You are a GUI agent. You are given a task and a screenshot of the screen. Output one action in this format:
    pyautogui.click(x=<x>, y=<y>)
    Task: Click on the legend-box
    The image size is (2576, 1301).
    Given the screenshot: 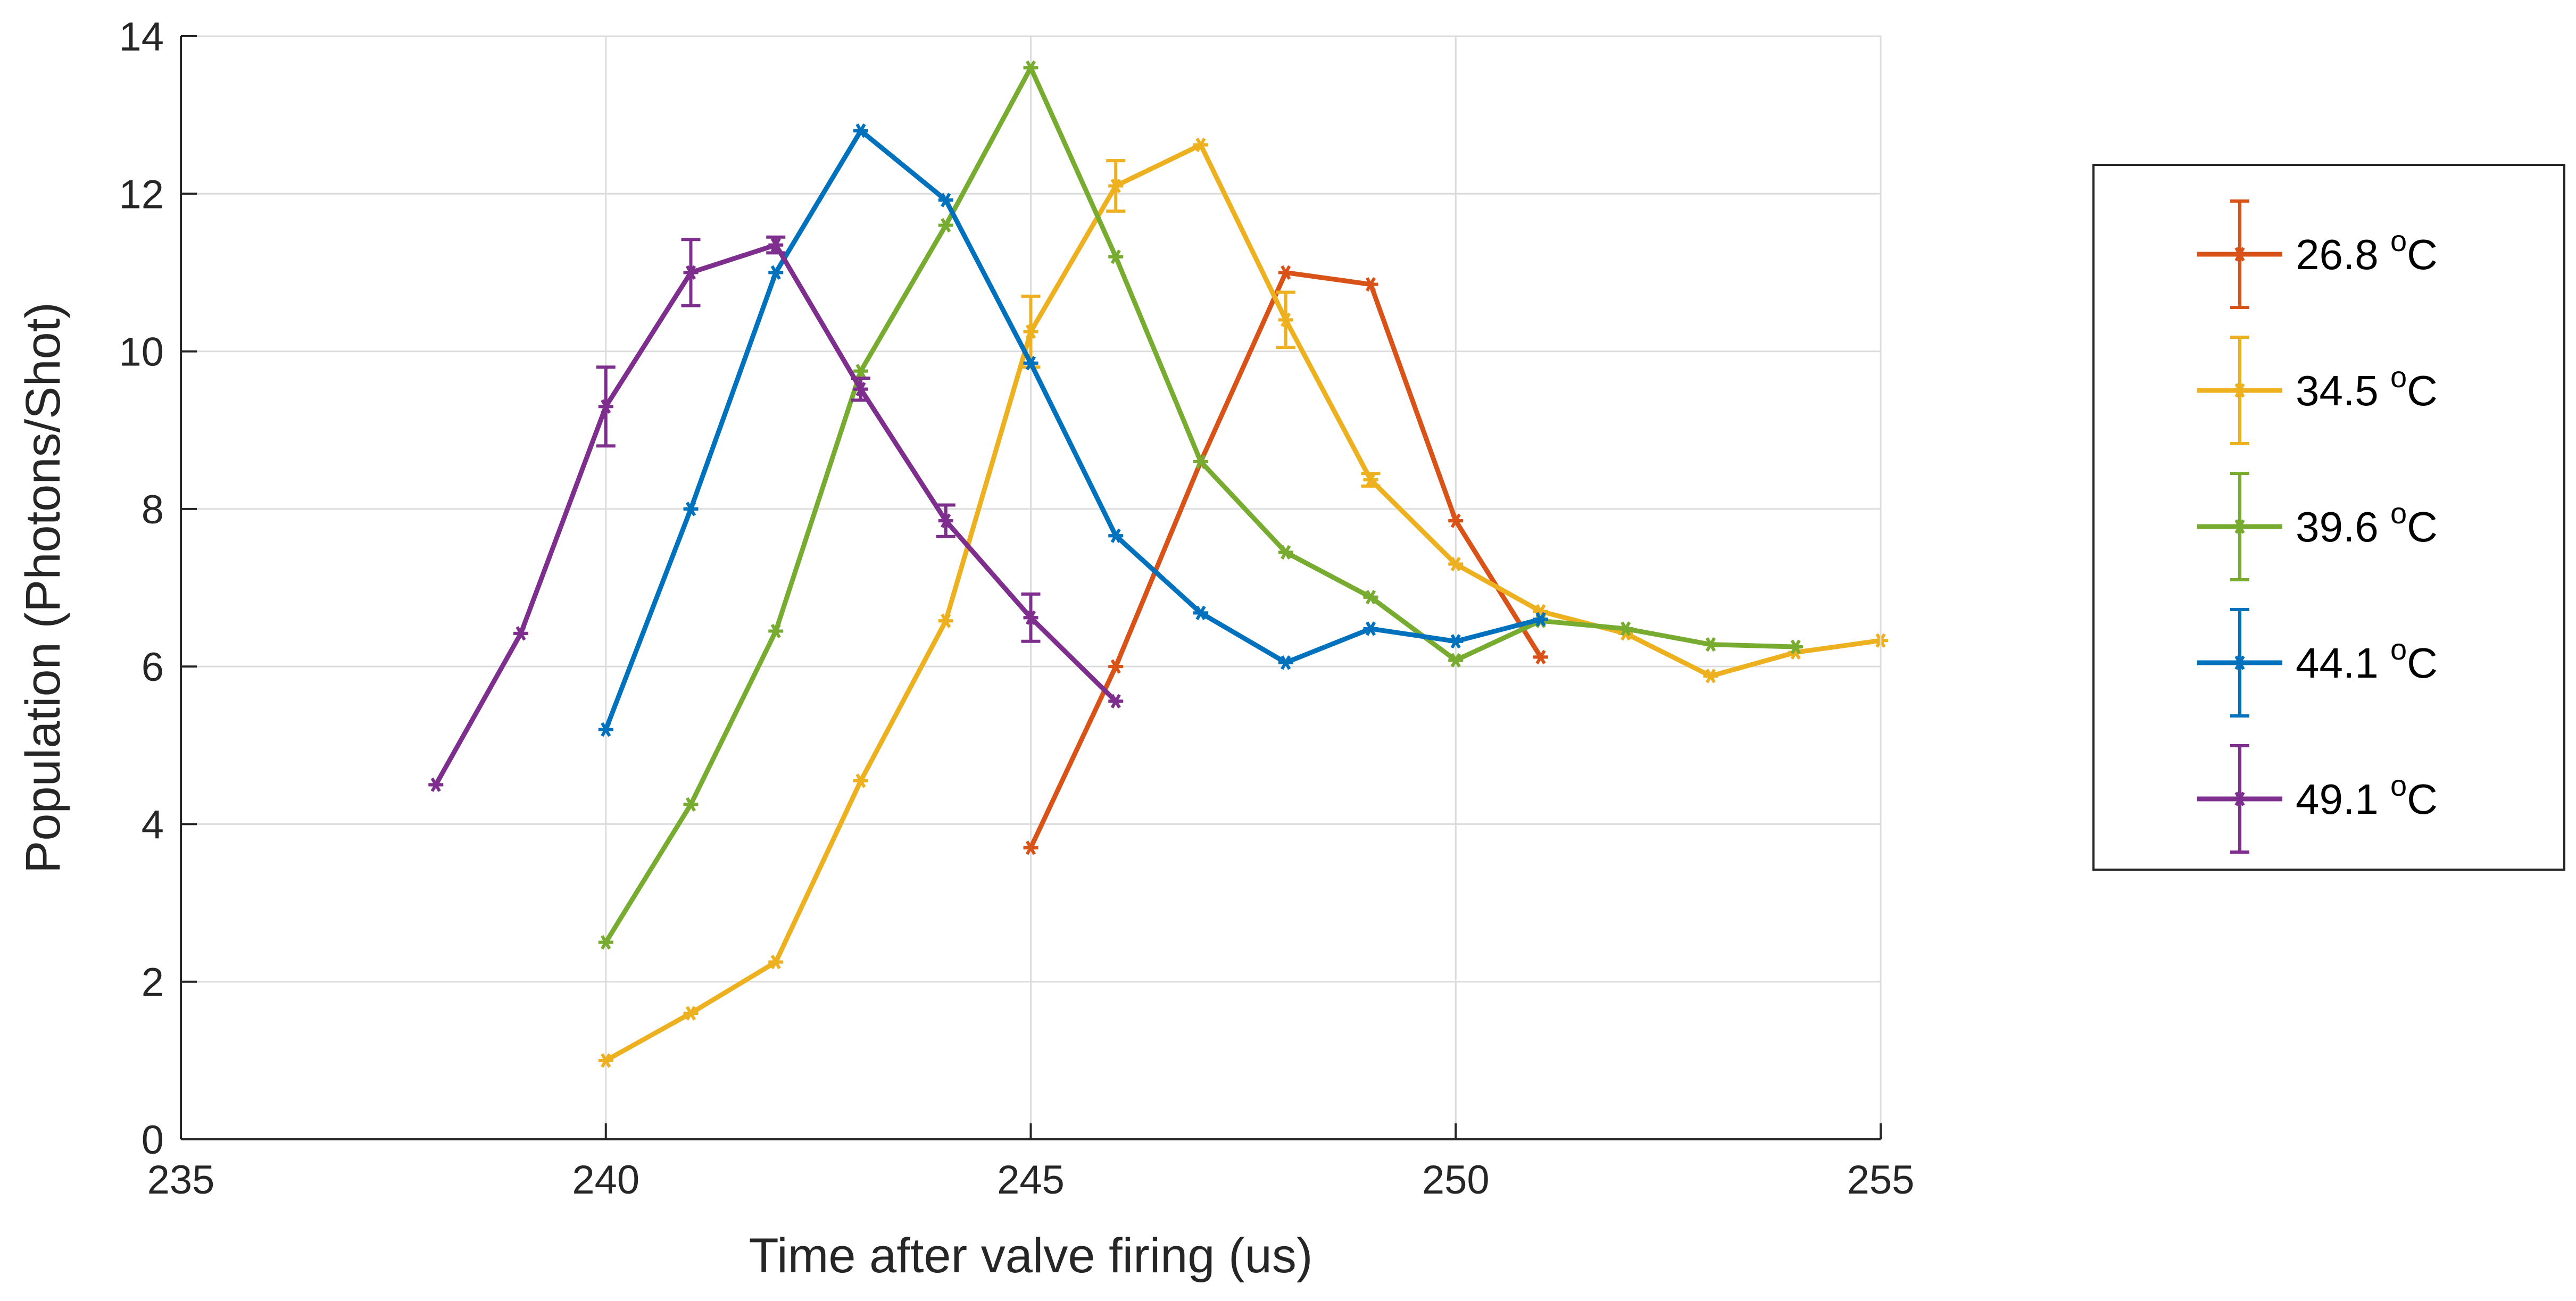 What is the action you would take?
    pyautogui.click(x=2328, y=517)
    